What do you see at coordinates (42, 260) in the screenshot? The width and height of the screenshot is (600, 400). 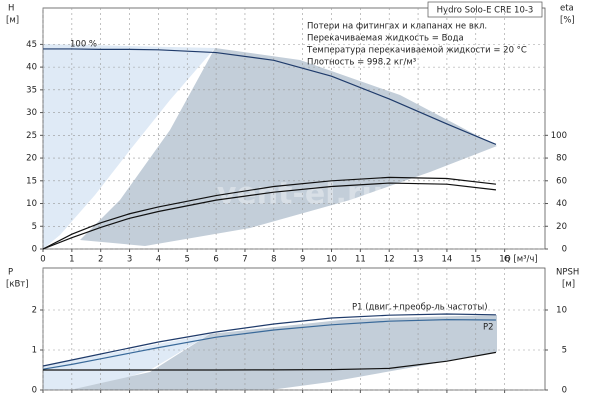 I see `x-tick-label: 0` at bounding box center [42, 260].